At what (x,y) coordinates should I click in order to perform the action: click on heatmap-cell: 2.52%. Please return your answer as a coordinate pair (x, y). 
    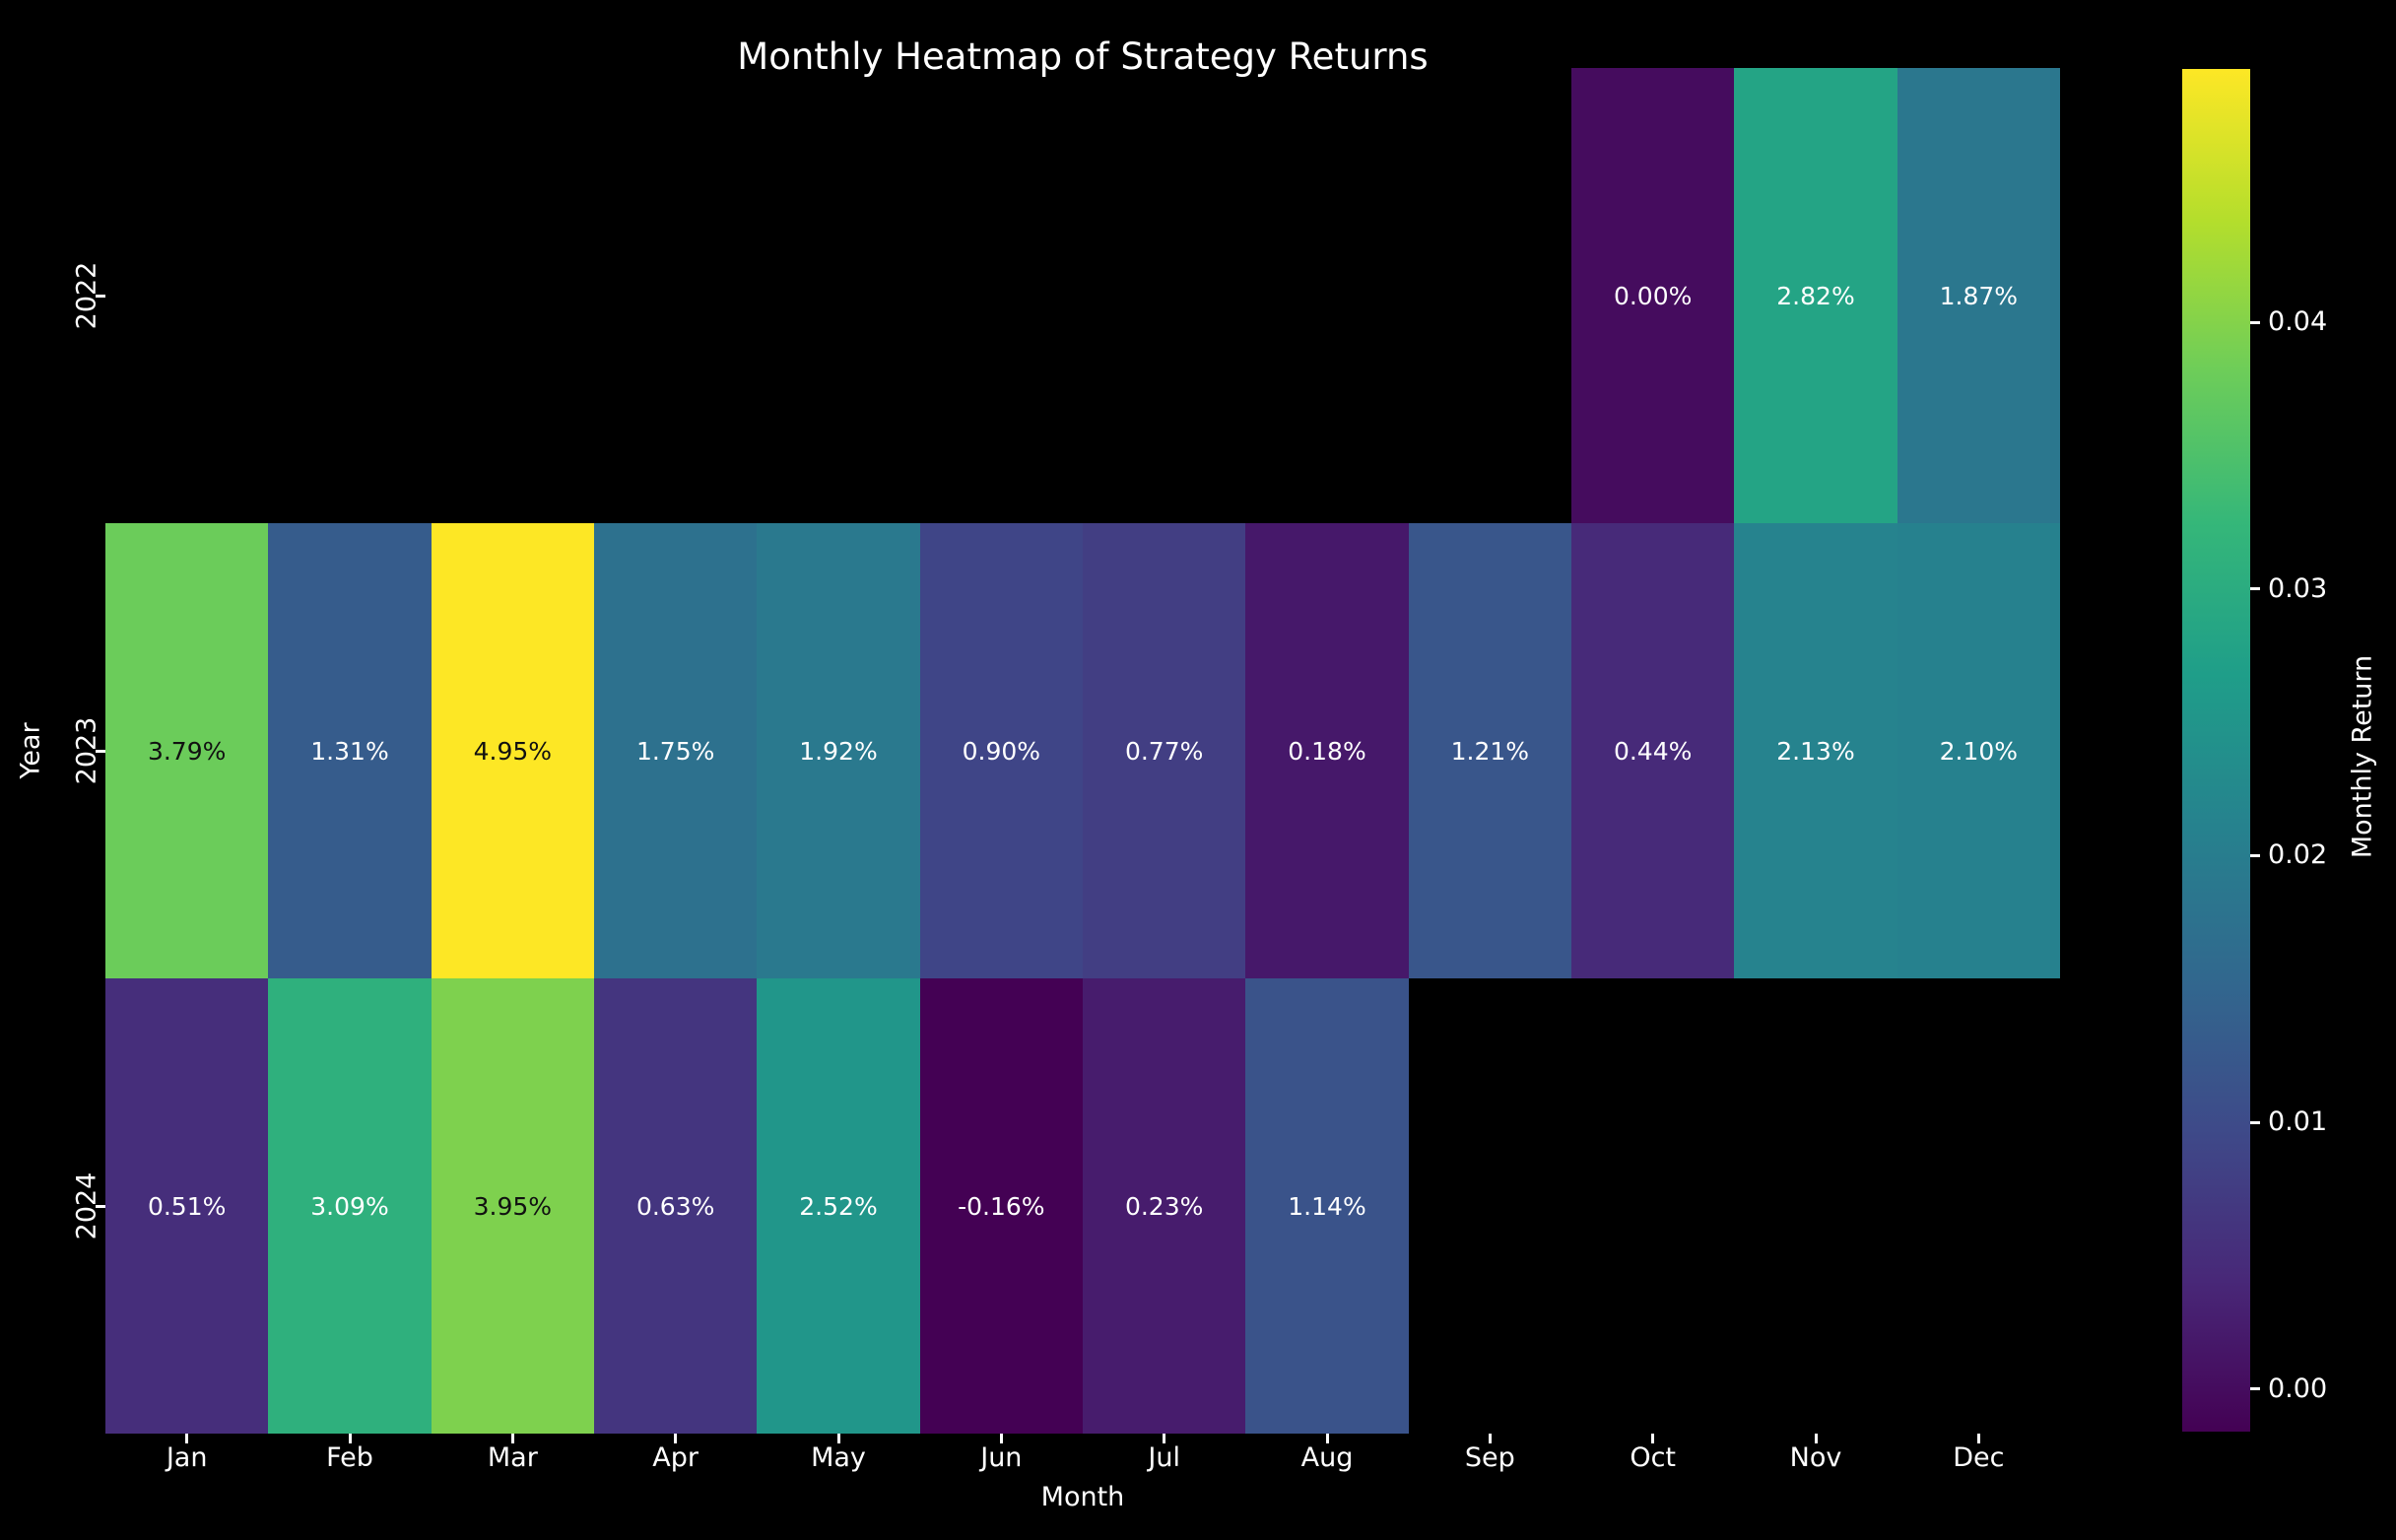
    Looking at the image, I should click on (838, 1206).